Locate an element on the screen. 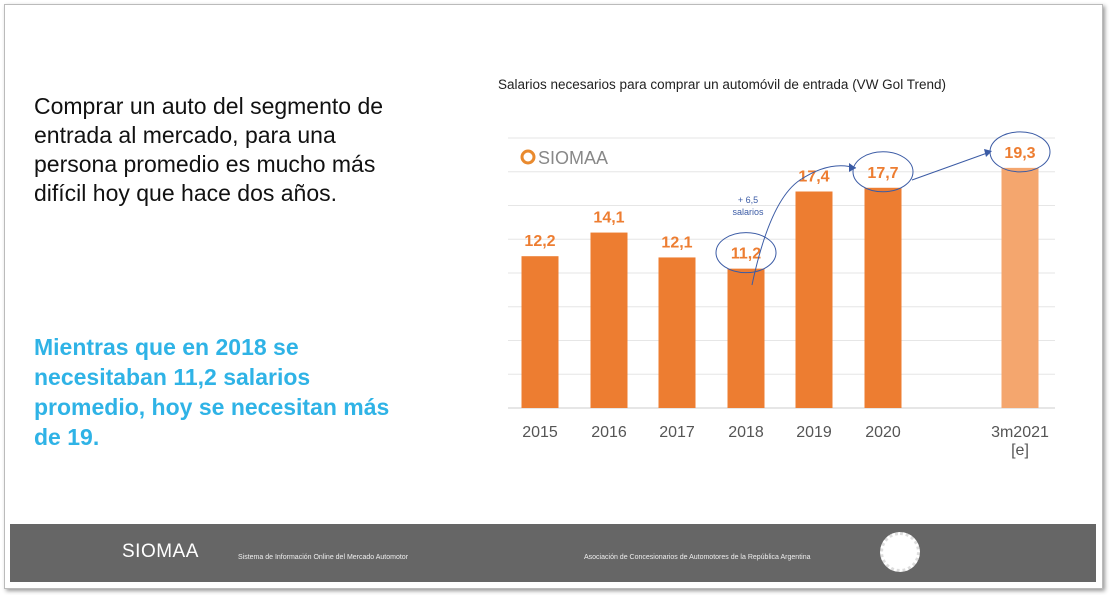 The height and width of the screenshot is (595, 1111). increase-arrow-head is located at coordinates (852, 167).